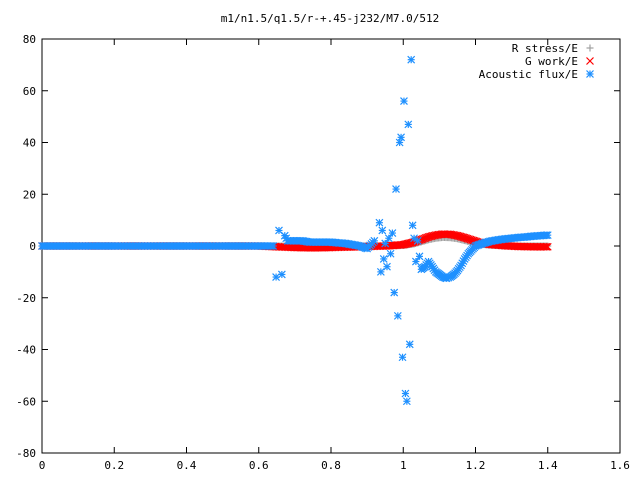 The width and height of the screenshot is (640, 480). Describe the element at coordinates (187, 465) in the screenshot. I see `x-tick-label: 0.4` at that location.